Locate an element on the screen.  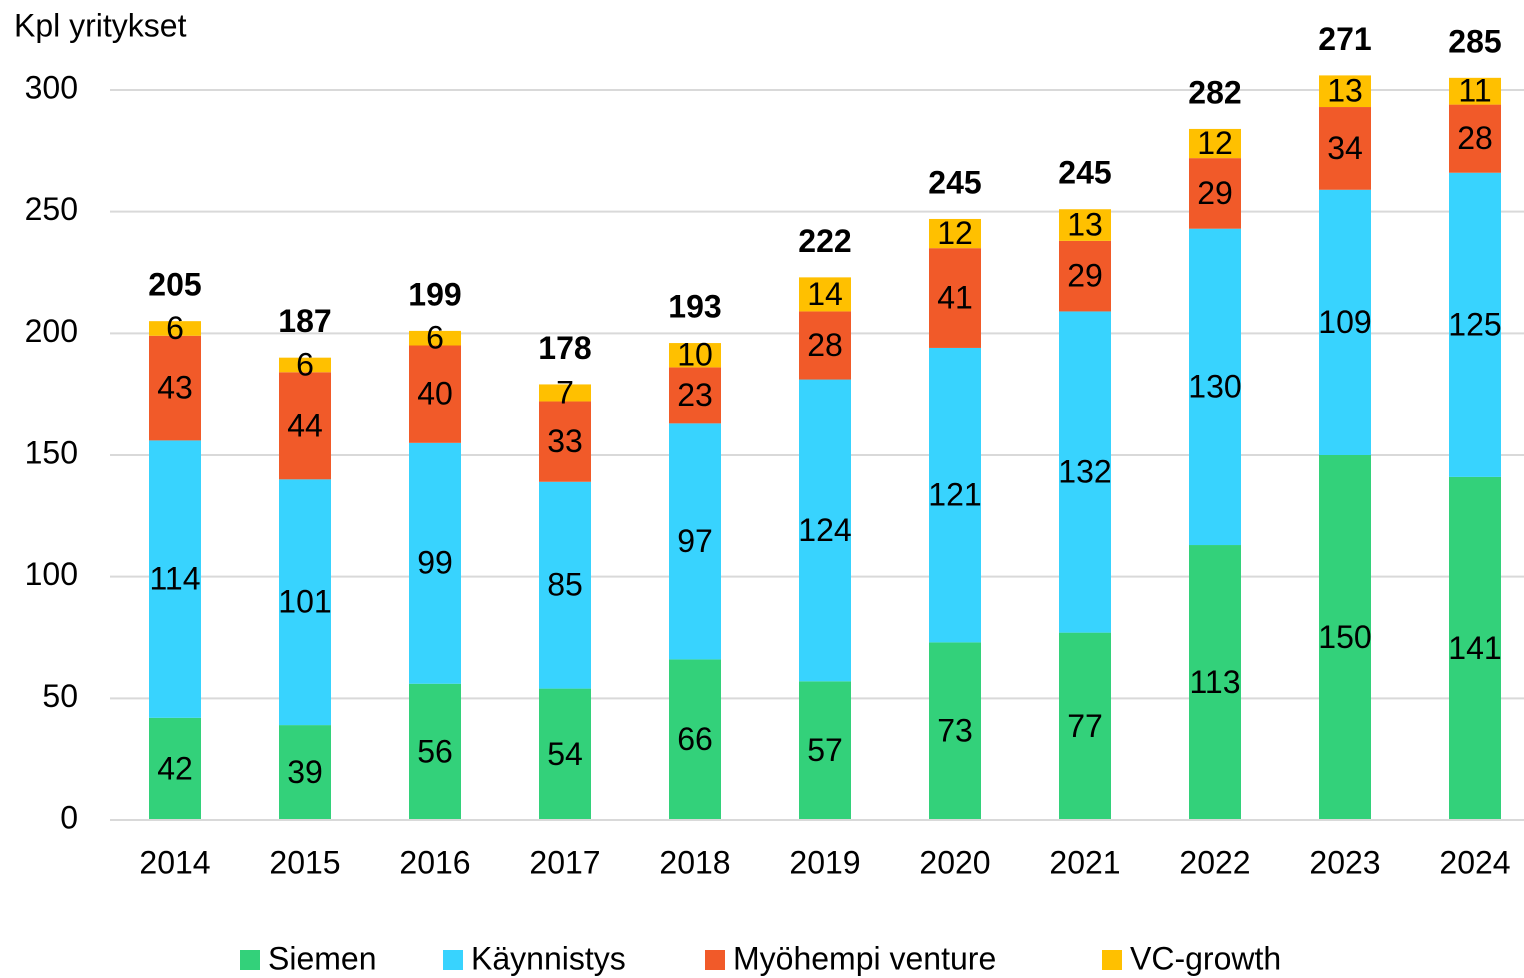
segment-label: 14 is located at coordinates (825, 294).